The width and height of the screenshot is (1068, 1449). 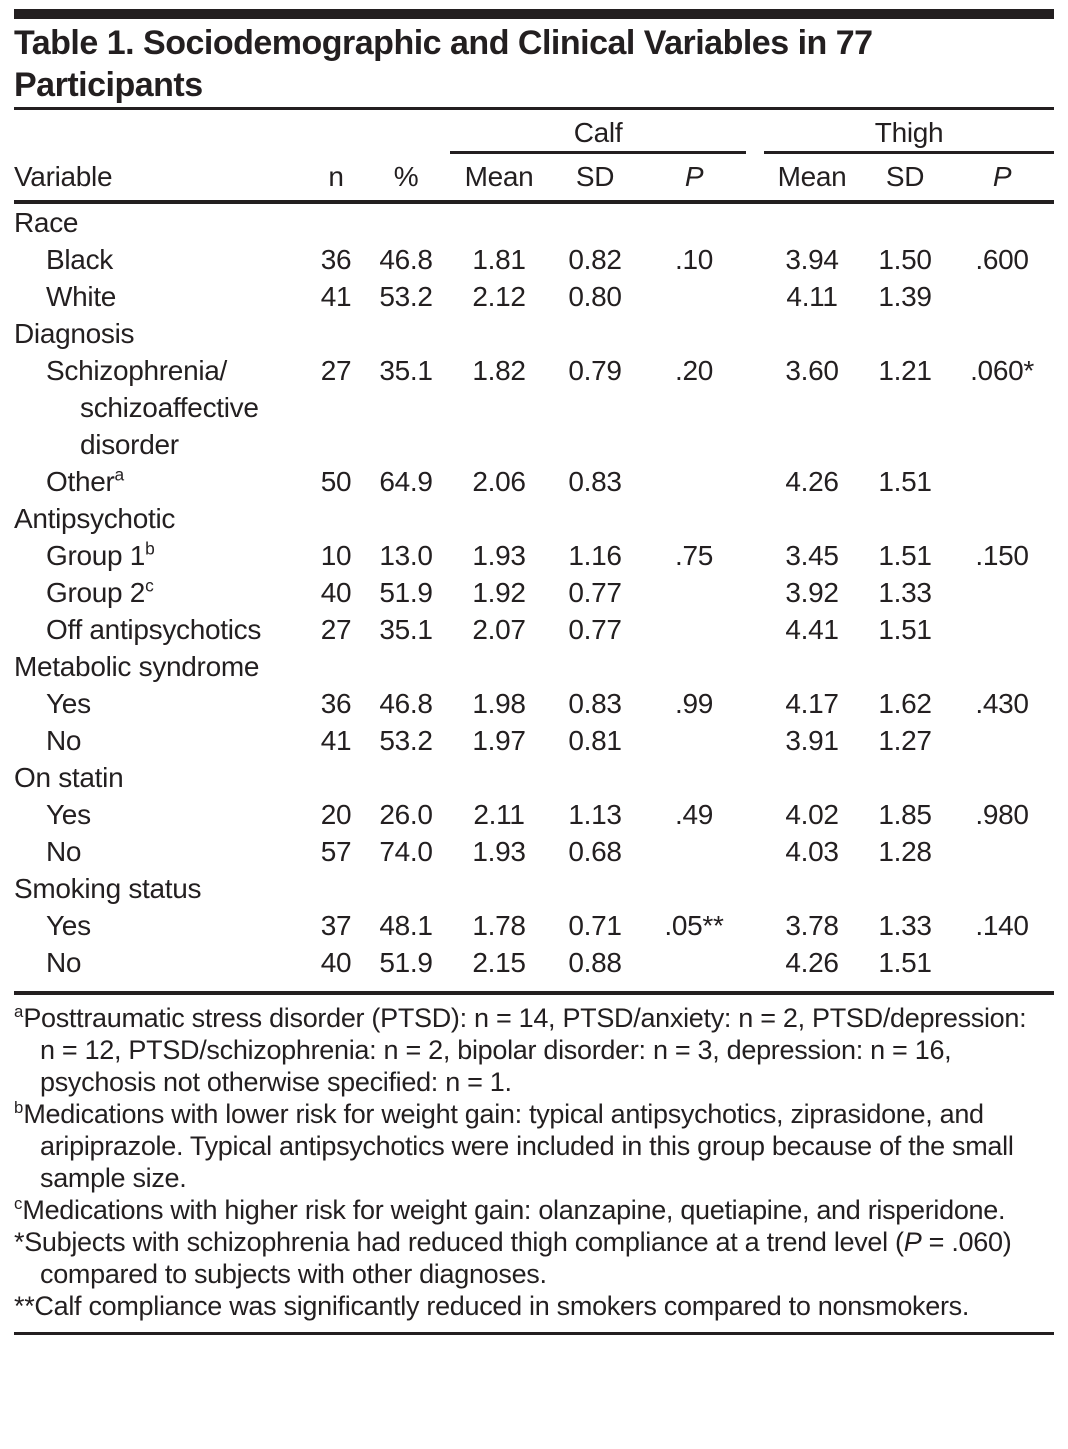 I want to click on cell-n: 27, so click(x=336, y=370).